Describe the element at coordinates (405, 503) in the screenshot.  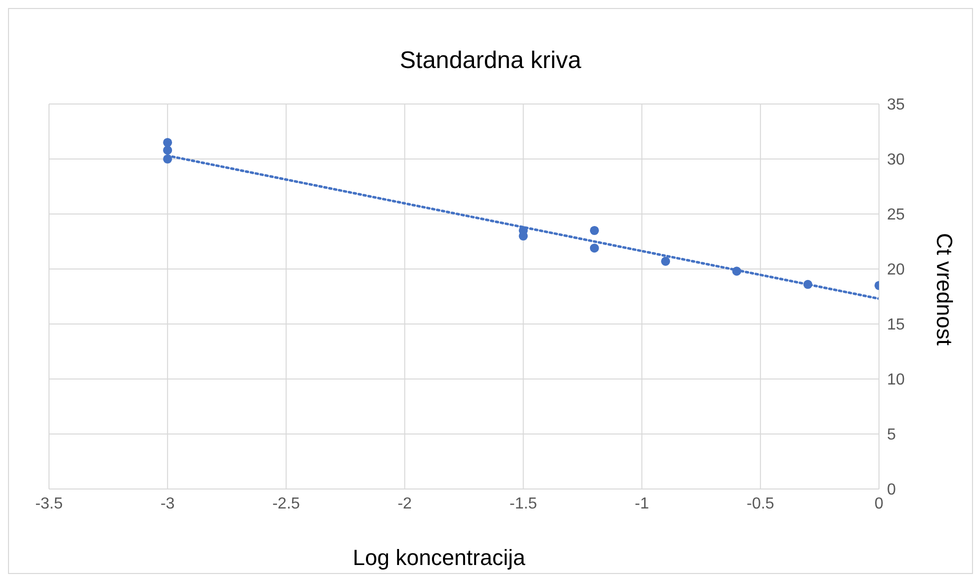
I see `x-tick-label: -2` at that location.